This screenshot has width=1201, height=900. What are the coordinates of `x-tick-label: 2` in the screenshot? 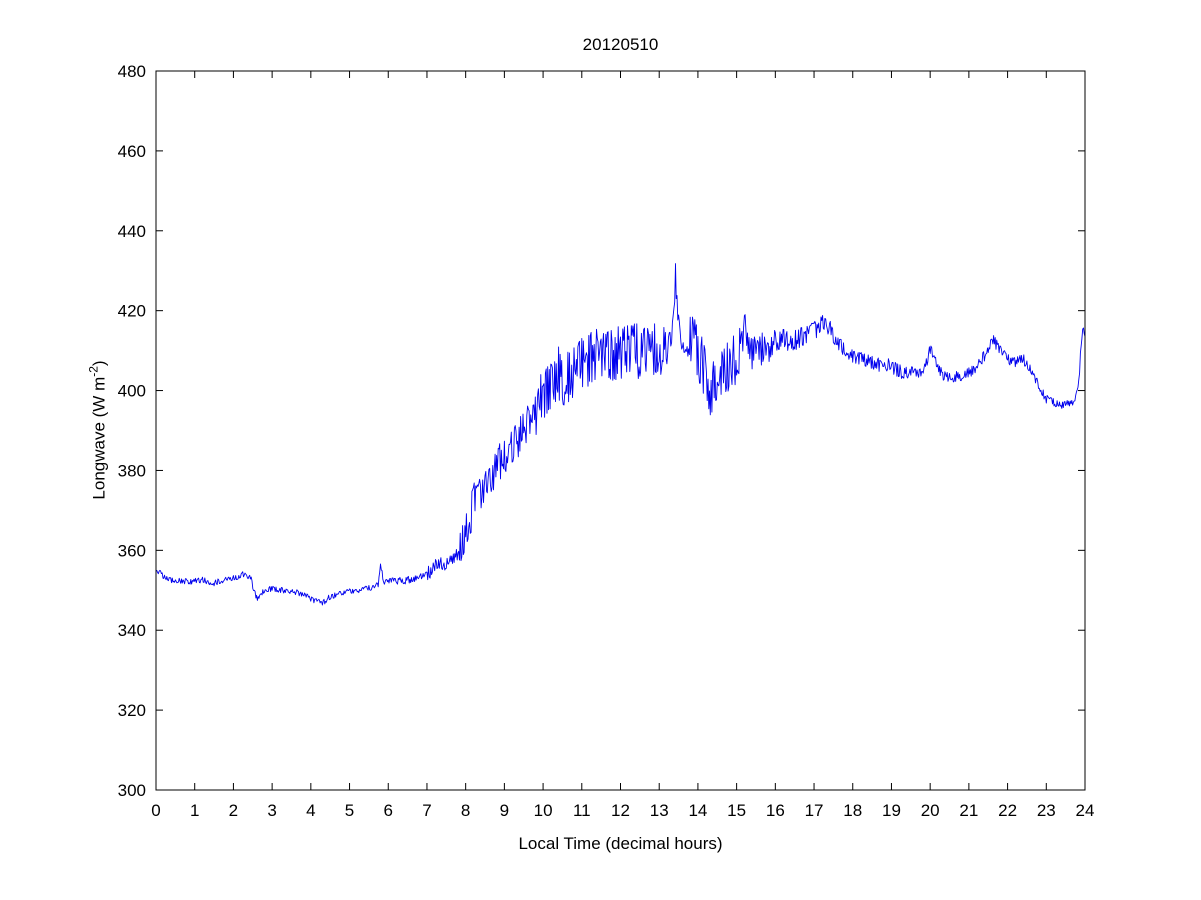 It's located at (233, 810).